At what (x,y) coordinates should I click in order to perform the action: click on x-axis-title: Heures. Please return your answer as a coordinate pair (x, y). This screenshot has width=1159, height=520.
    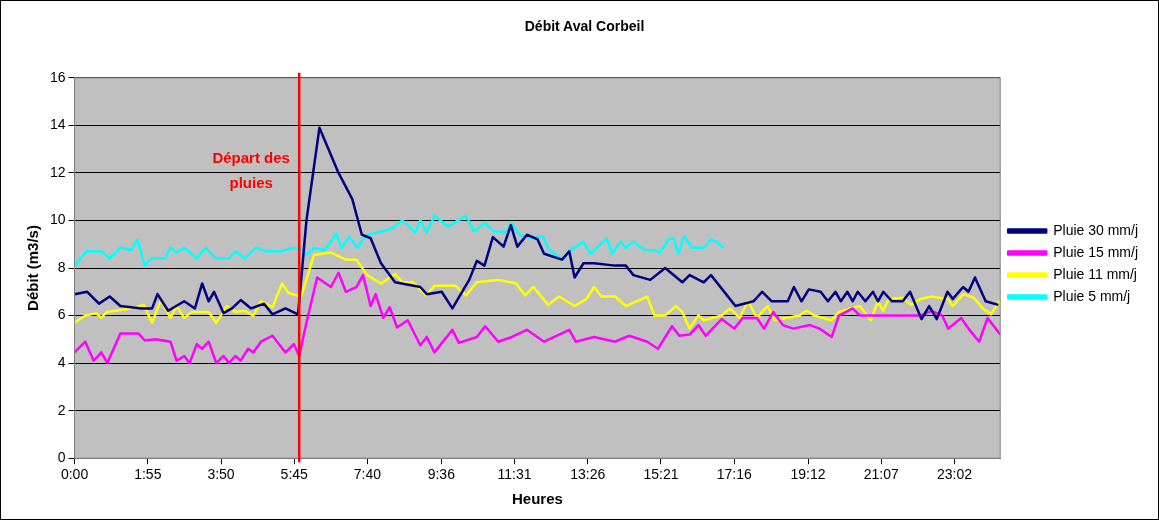
    Looking at the image, I should click on (537, 499).